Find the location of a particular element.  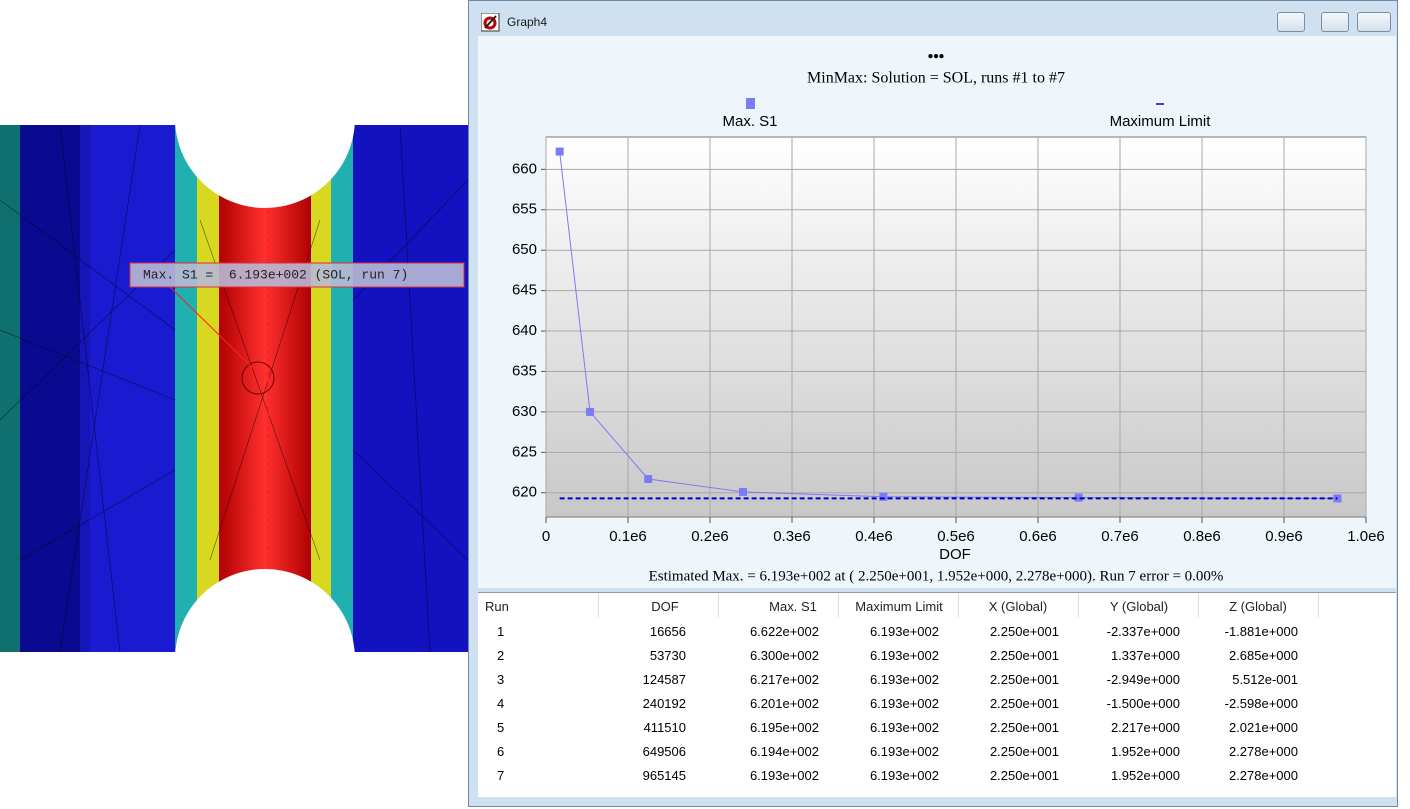

minimize-button is located at coordinates (1291, 22).